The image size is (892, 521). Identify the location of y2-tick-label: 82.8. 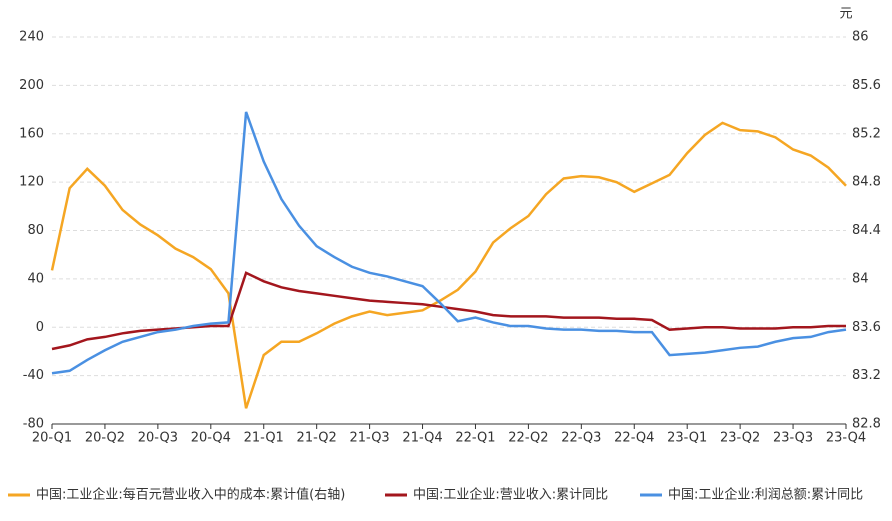
(866, 424).